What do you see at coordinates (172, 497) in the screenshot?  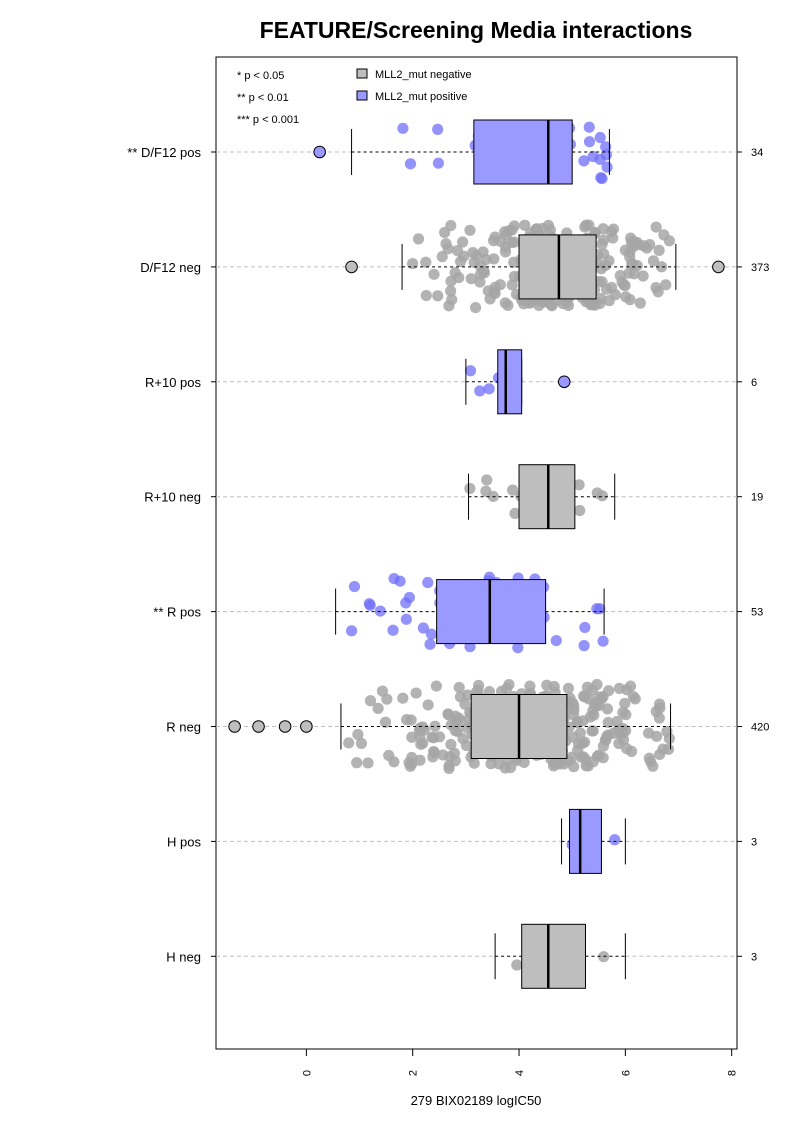 I see `group-label: R+10 neg` at bounding box center [172, 497].